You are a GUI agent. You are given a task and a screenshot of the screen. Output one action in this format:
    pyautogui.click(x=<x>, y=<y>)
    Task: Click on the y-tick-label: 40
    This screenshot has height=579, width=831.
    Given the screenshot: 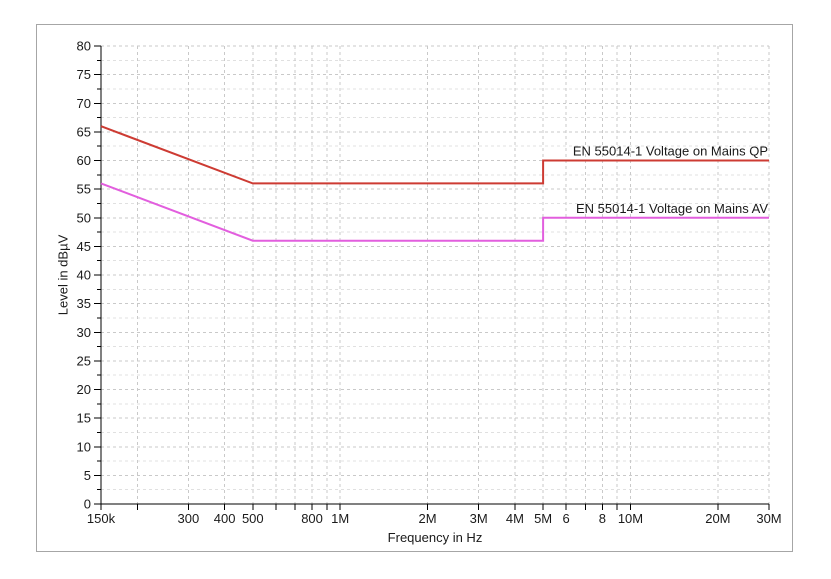 What is the action you would take?
    pyautogui.click(x=84, y=275)
    